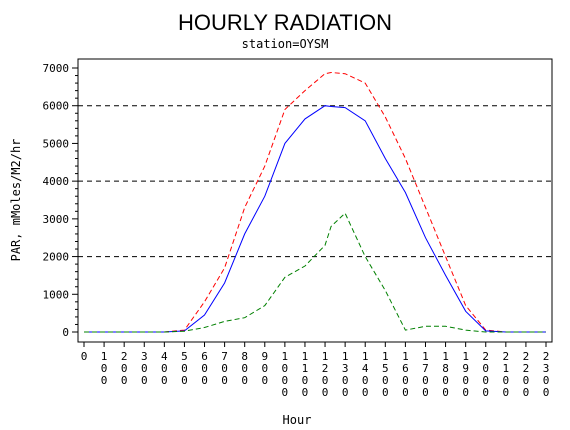 The width and height of the screenshot is (570, 430). Describe the element at coordinates (56, 181) in the screenshot. I see `y-tick-label: 4000` at that location.